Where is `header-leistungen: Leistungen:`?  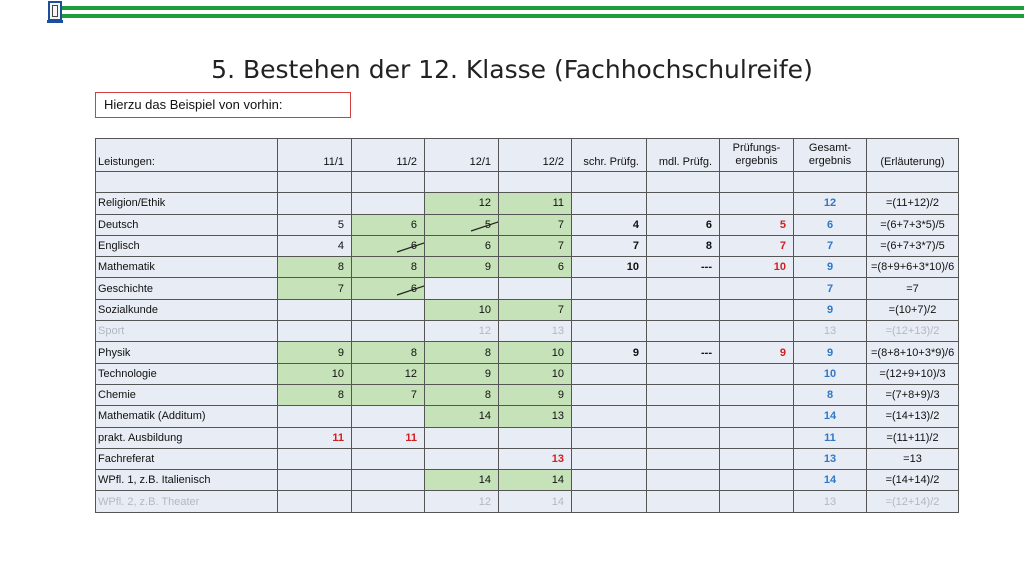
header-leistungen: Leistungen: is located at coordinates (186, 155).